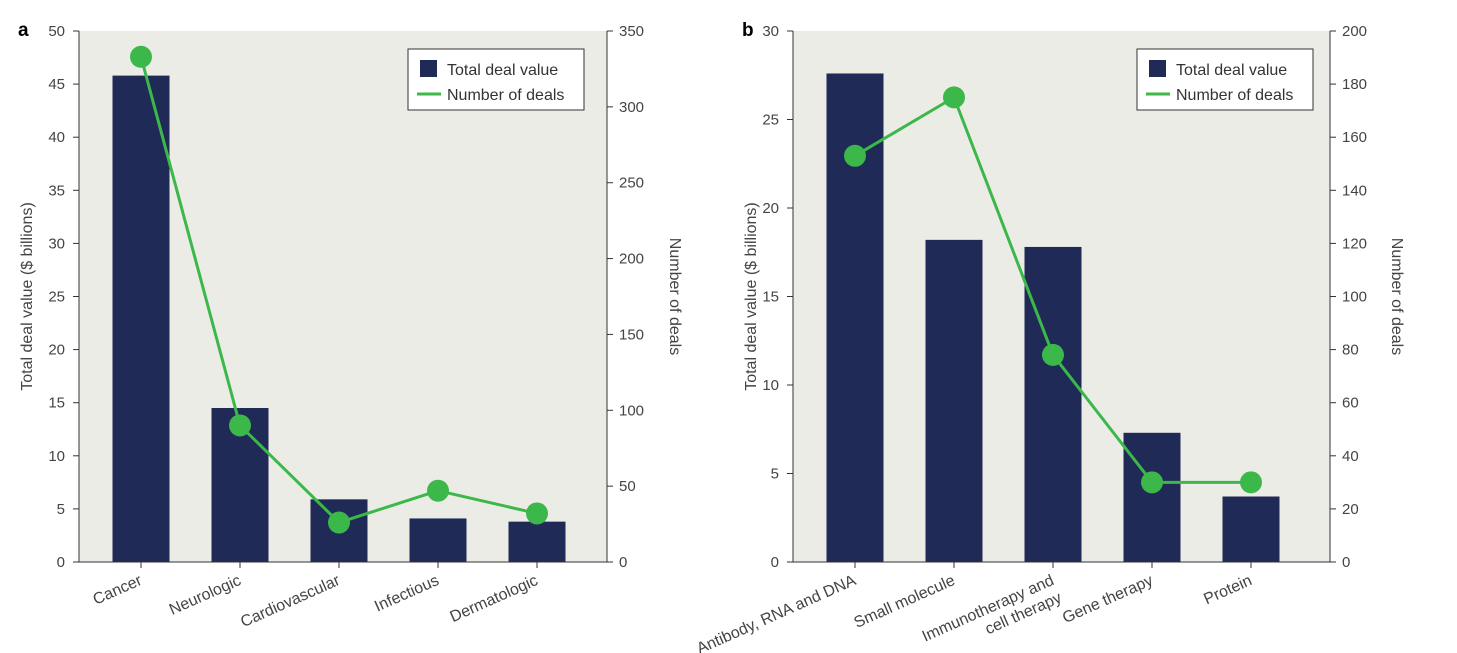 The width and height of the screenshot is (1457, 653). I want to click on category-label: Gene therapy, so click(1107, 599).